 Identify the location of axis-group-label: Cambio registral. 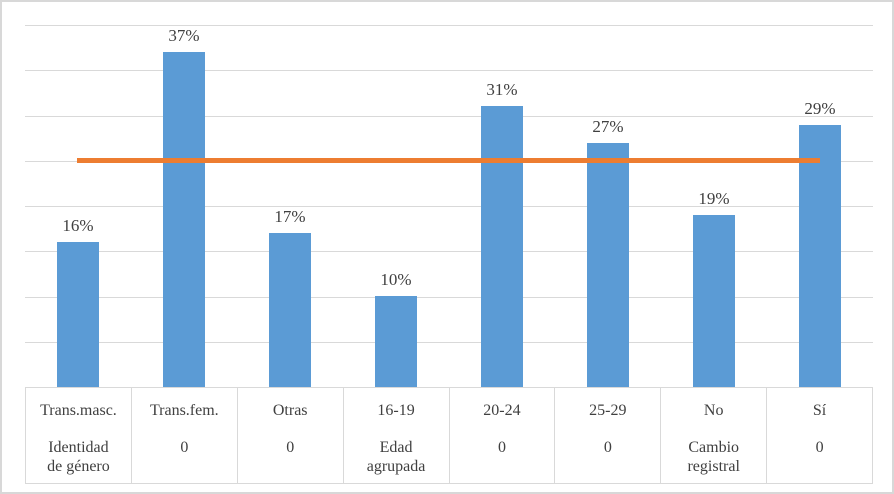
(713, 457).